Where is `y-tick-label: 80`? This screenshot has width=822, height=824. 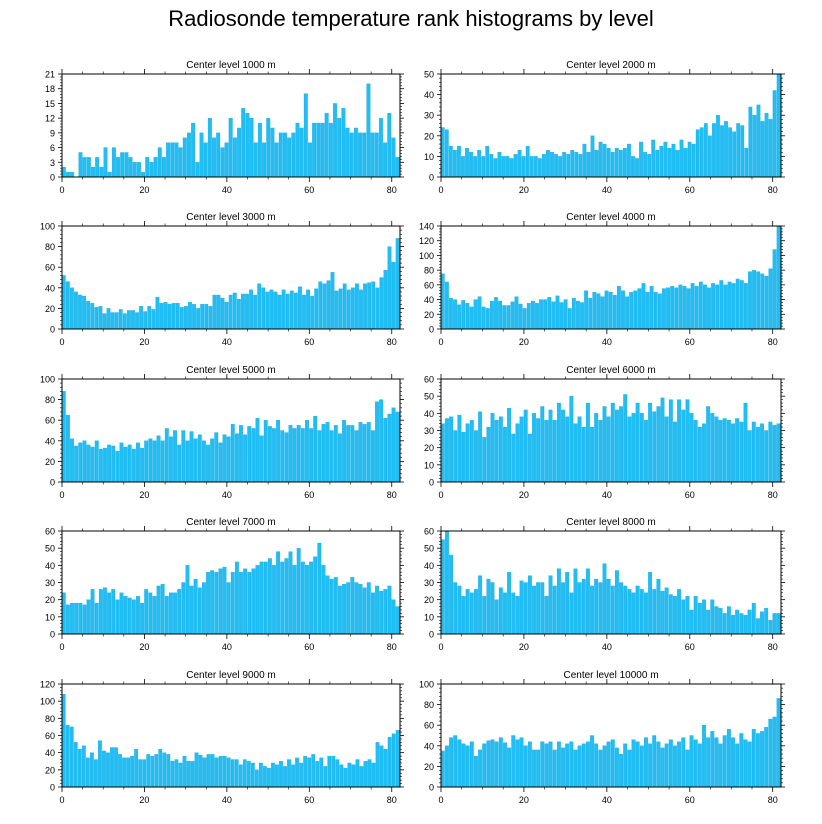
y-tick-label: 80 is located at coordinates (429, 271).